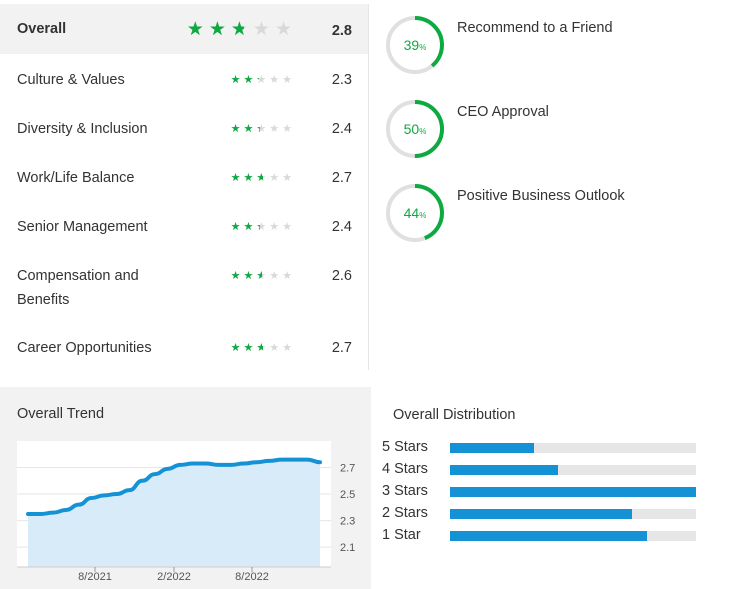 The image size is (740, 589). I want to click on section-divider, so click(368, 187).